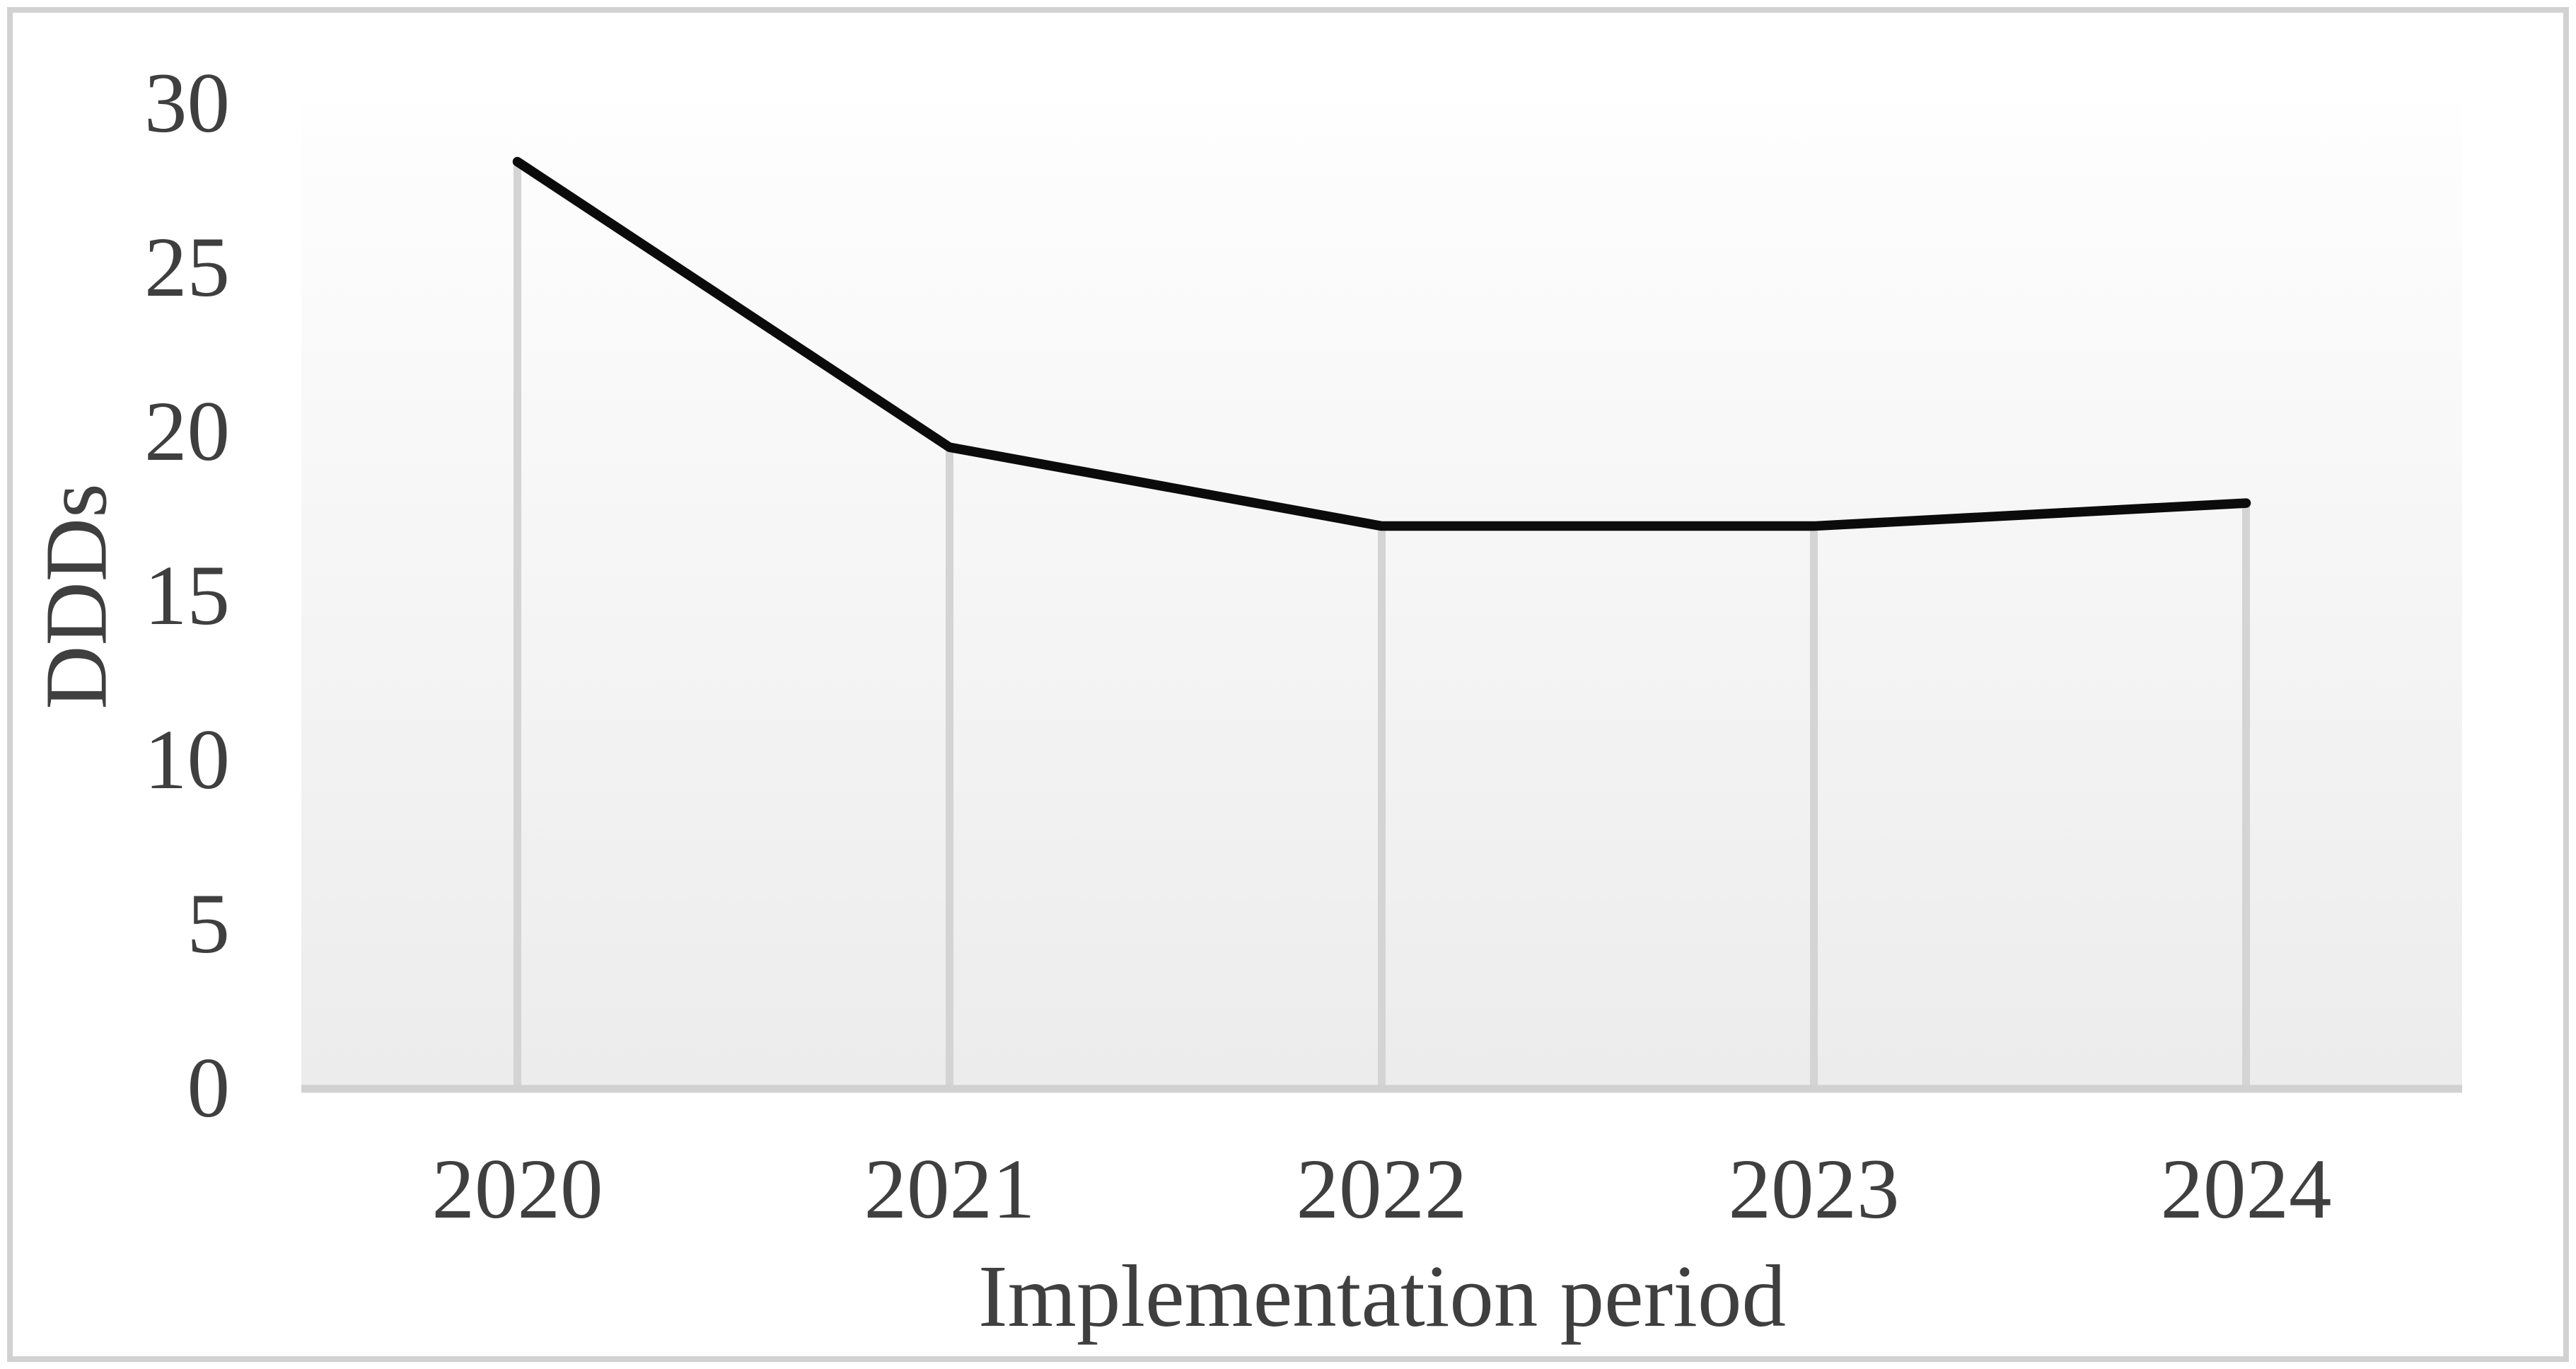 This screenshot has width=2576, height=1369. I want to click on x-tick-label-2021: 2021, so click(949, 1189).